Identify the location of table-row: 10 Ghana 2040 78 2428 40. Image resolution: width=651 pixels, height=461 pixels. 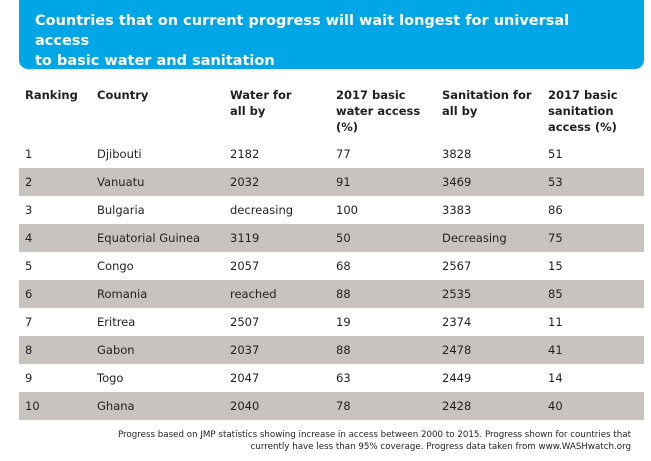
(331, 406).